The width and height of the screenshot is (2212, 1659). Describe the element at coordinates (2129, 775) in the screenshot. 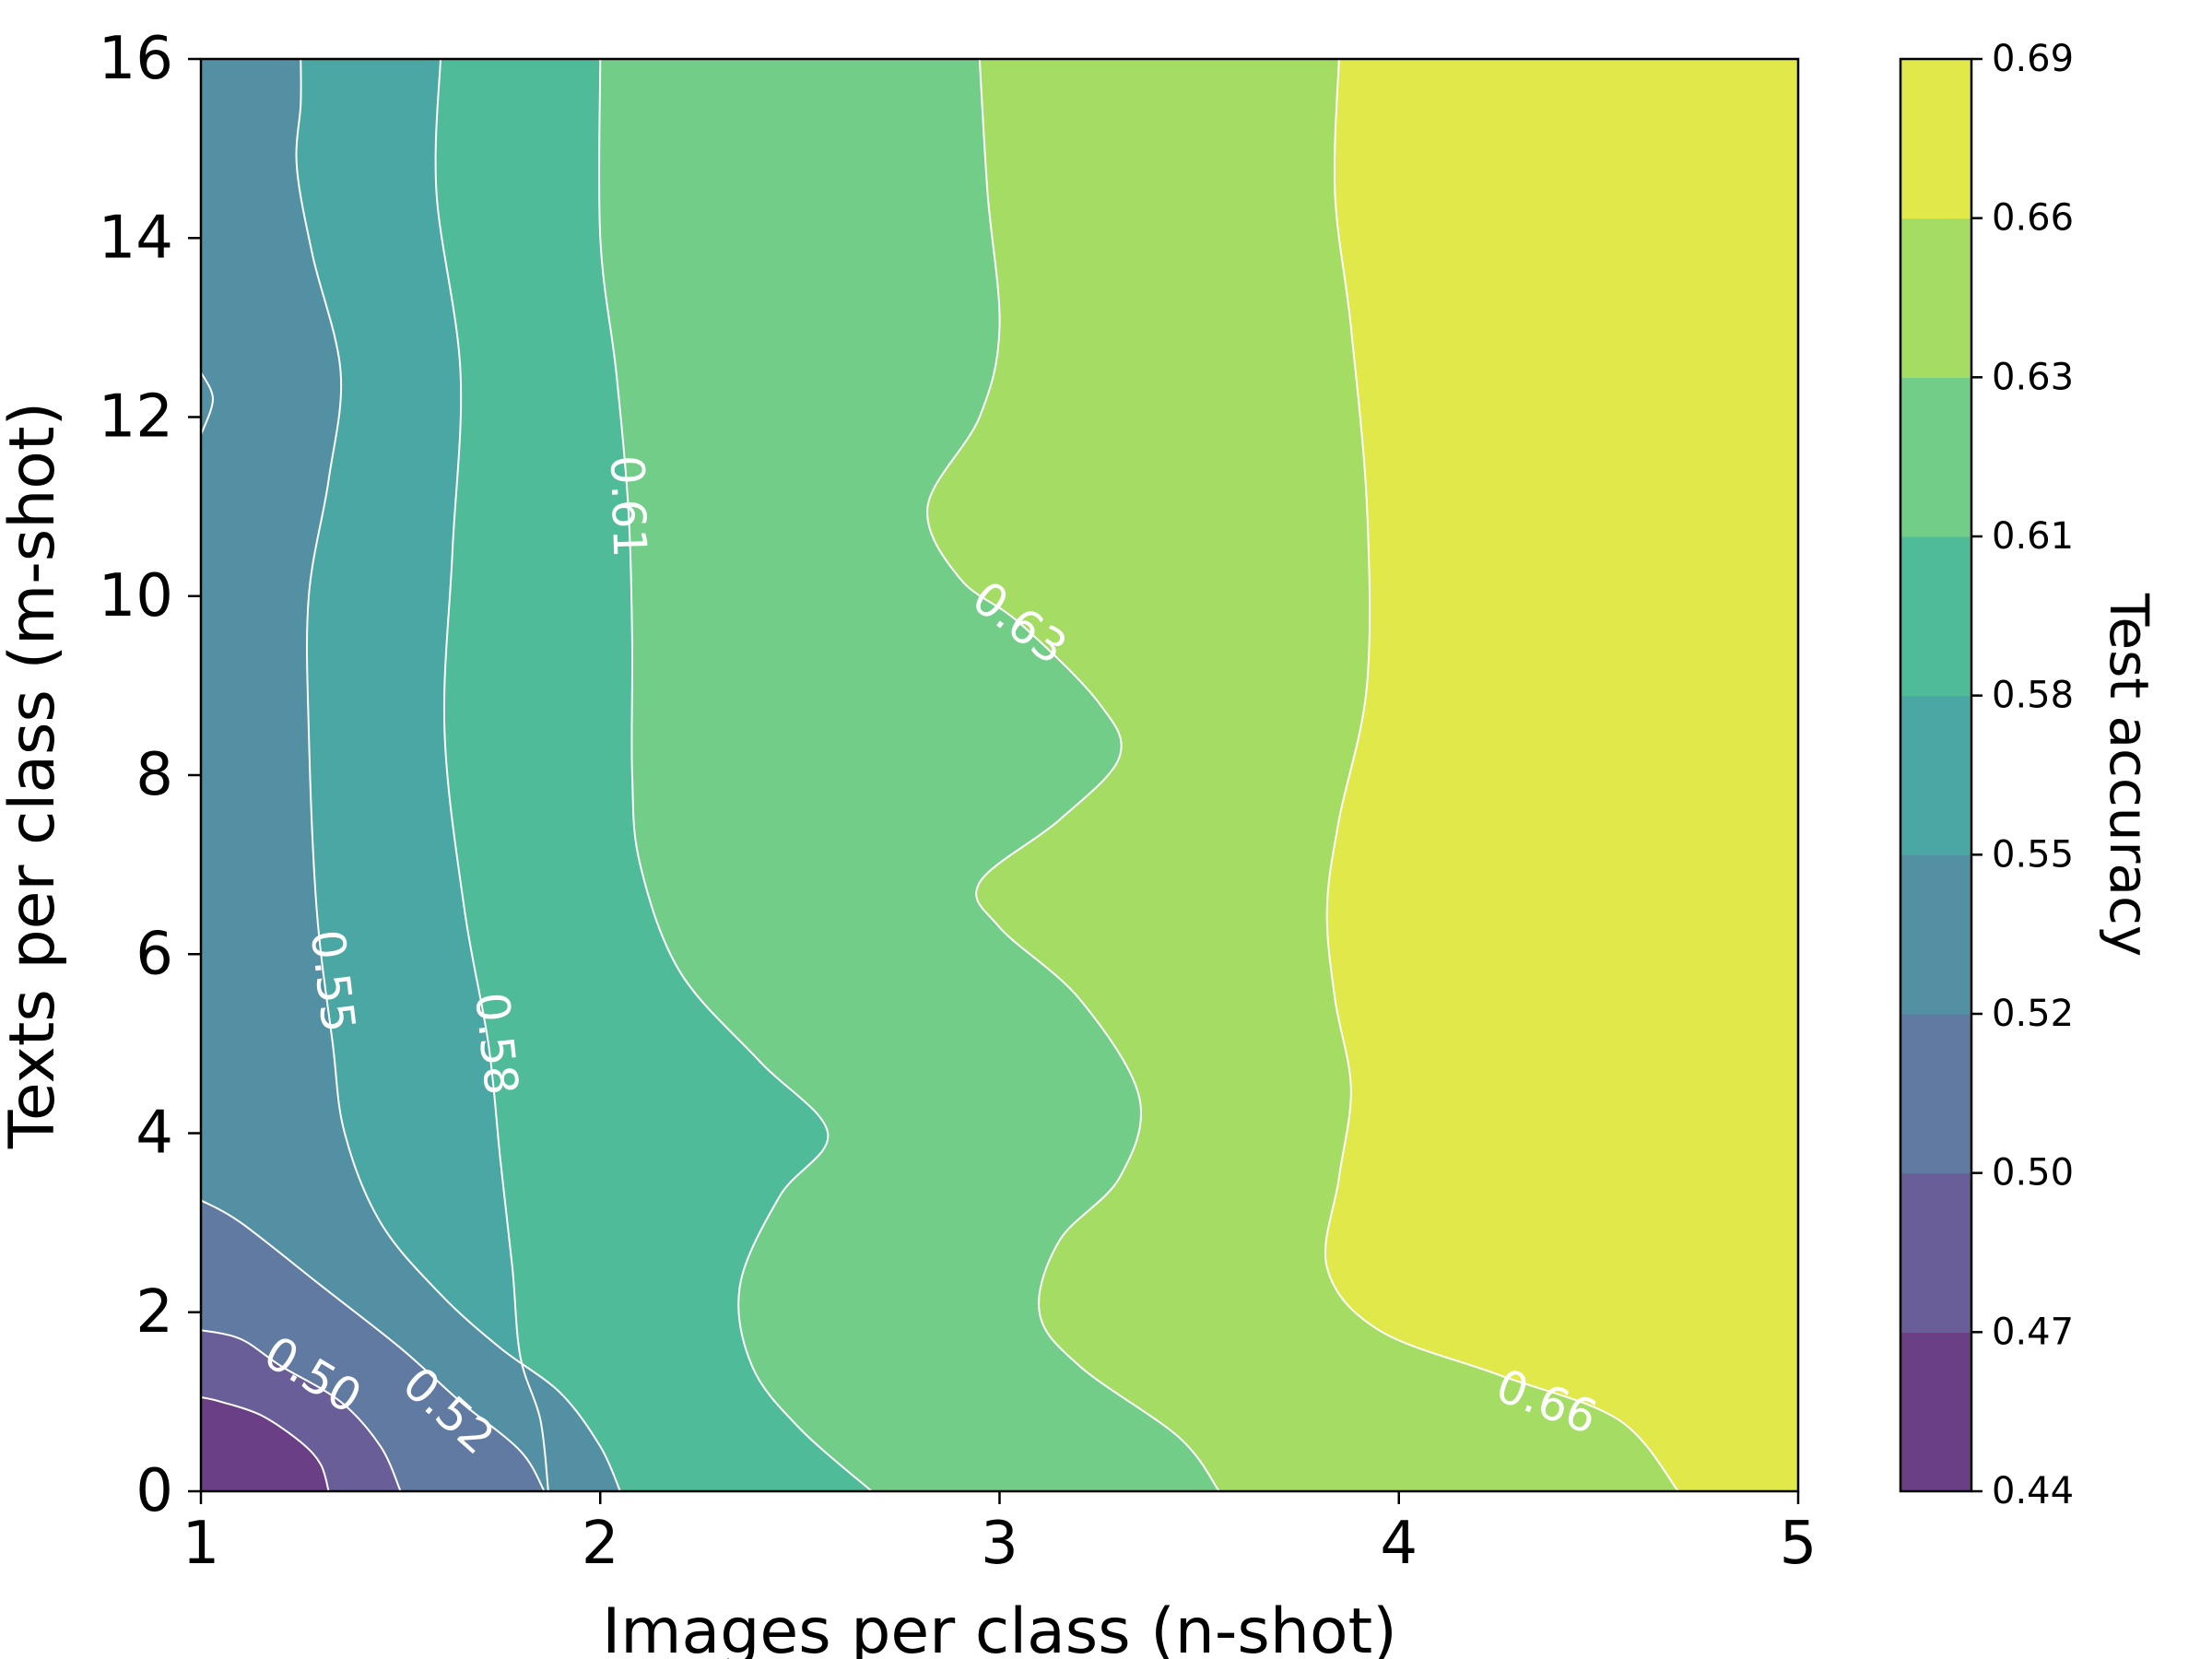

I see `colorbar-title: Test accuracy` at that location.